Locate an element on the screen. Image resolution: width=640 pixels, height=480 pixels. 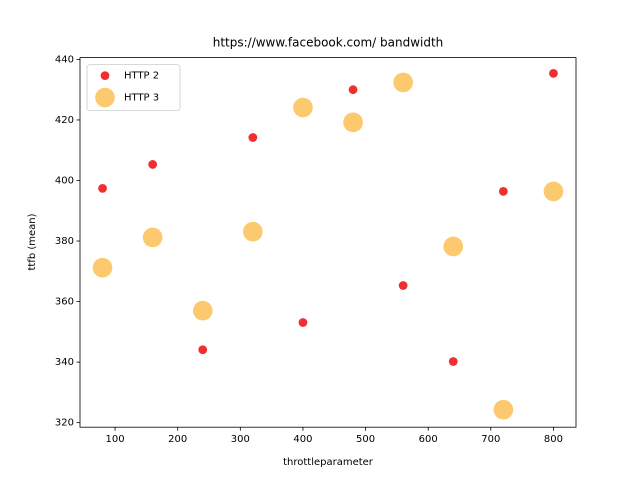
x-tick-label: 200 is located at coordinates (177, 439).